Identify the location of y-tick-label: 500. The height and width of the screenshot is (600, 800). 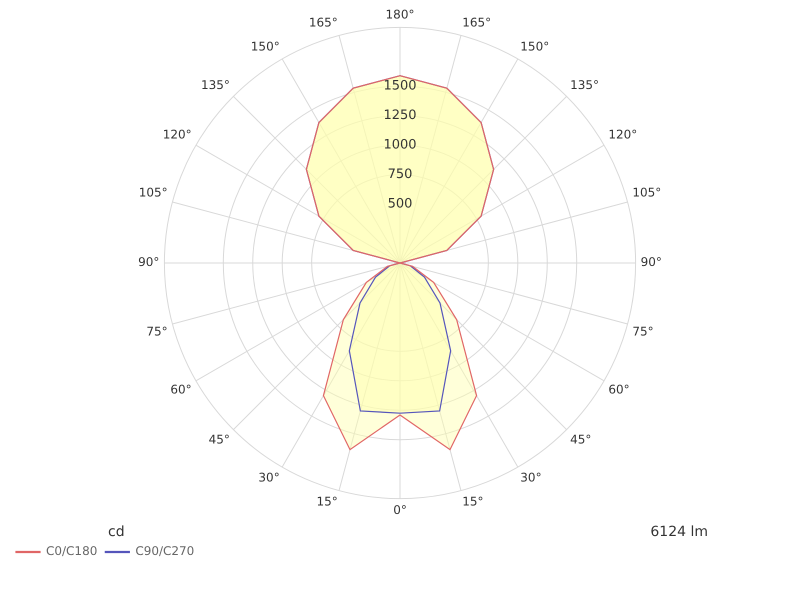
(400, 204).